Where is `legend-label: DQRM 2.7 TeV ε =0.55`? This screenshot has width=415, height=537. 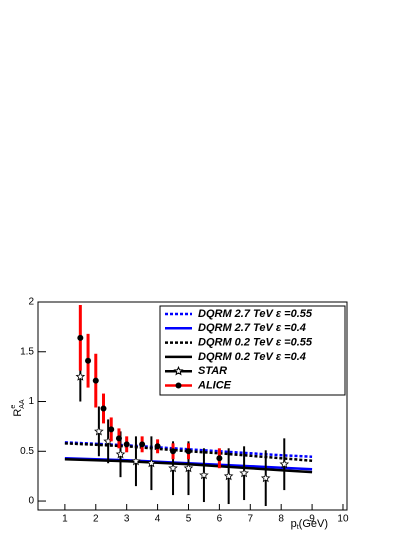 legend-label: DQRM 2.7 TeV ε =0.55 is located at coordinates (255, 314).